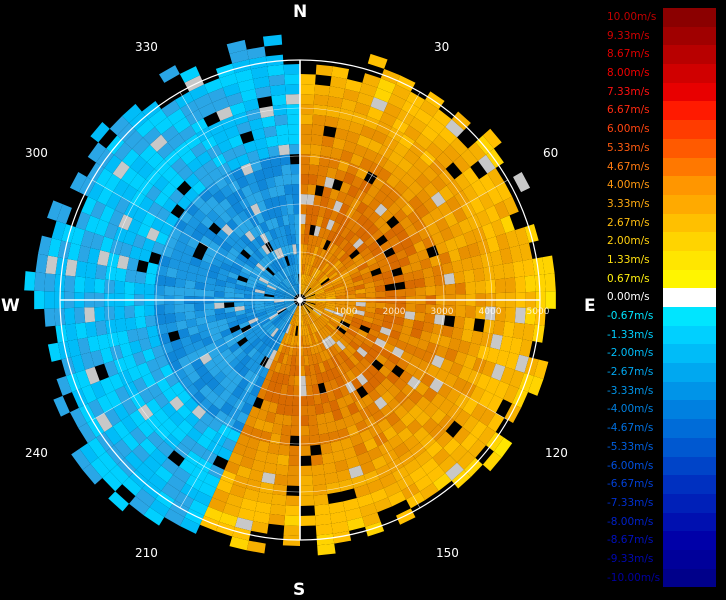  I want to click on legend-label: -2.00m/s, so click(630, 353).